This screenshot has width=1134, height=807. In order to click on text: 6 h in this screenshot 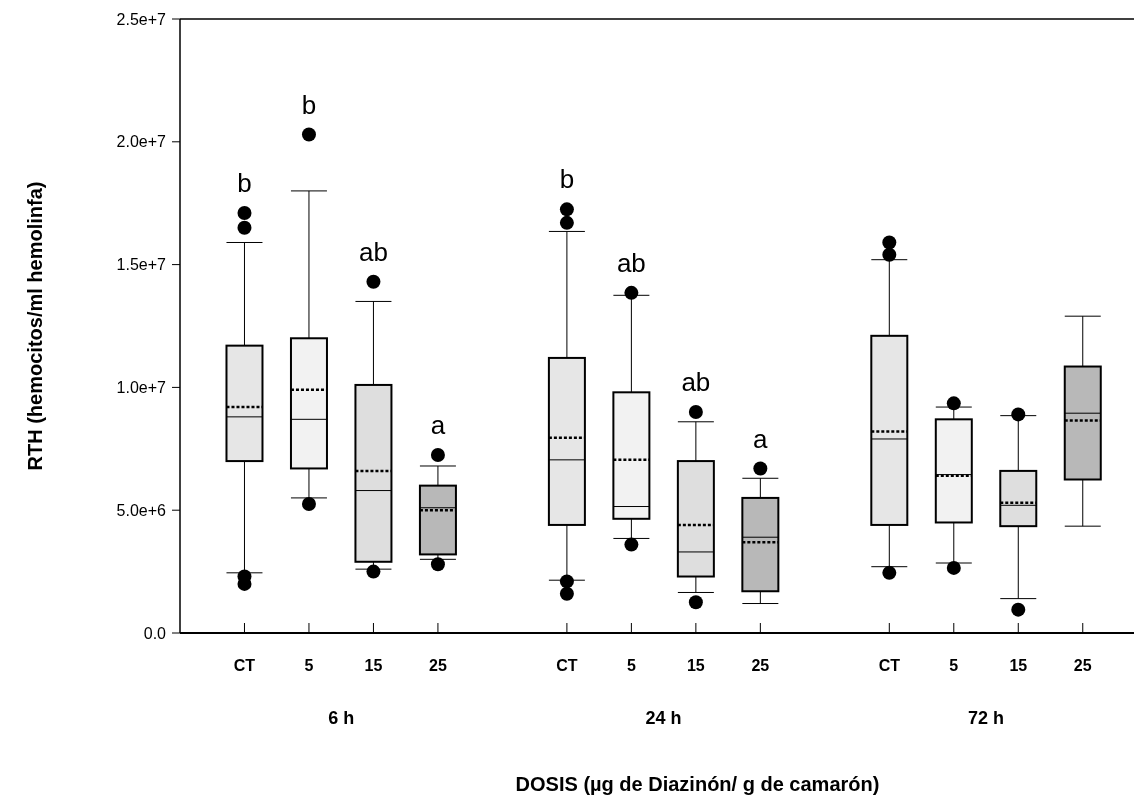, I will do `click(341, 718)`.